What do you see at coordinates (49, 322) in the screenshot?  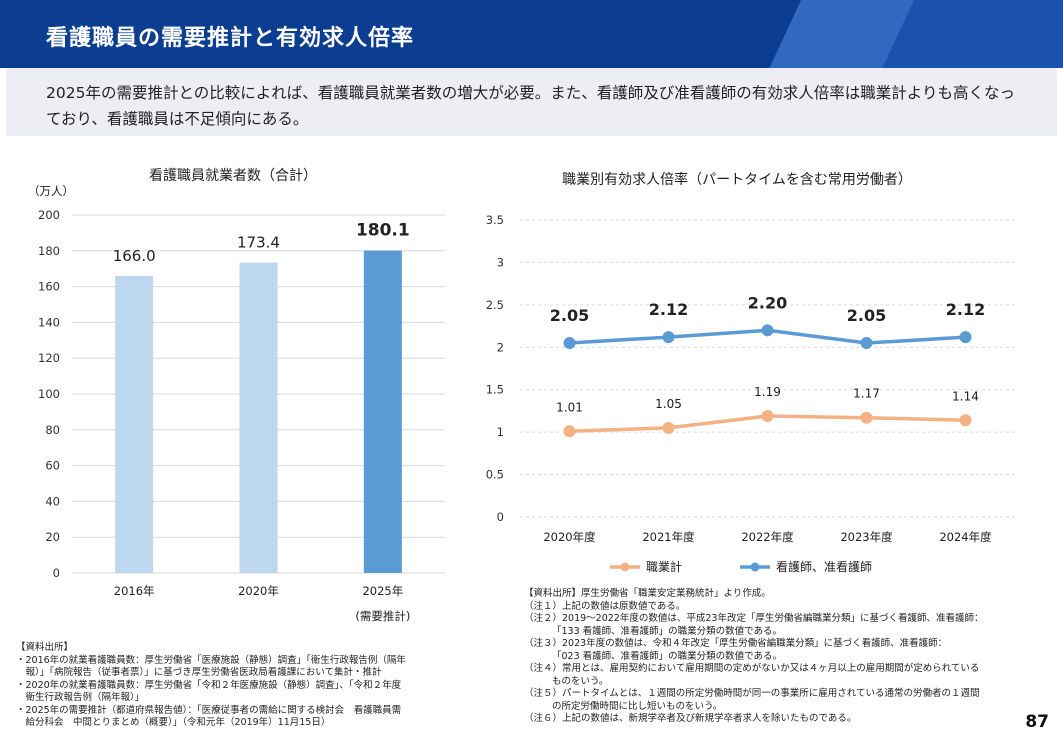 I see `bar-y-tick-label: 140` at bounding box center [49, 322].